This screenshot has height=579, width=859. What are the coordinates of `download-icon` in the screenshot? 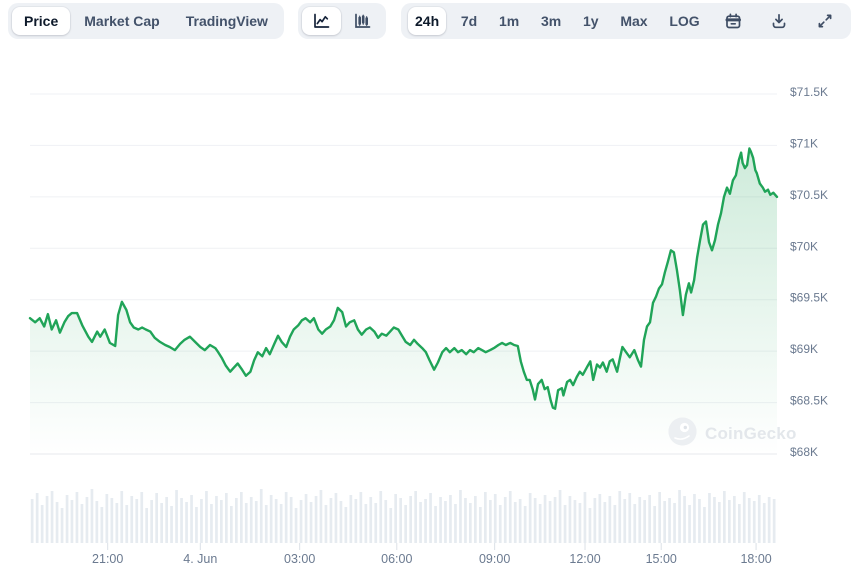 It's located at (779, 21).